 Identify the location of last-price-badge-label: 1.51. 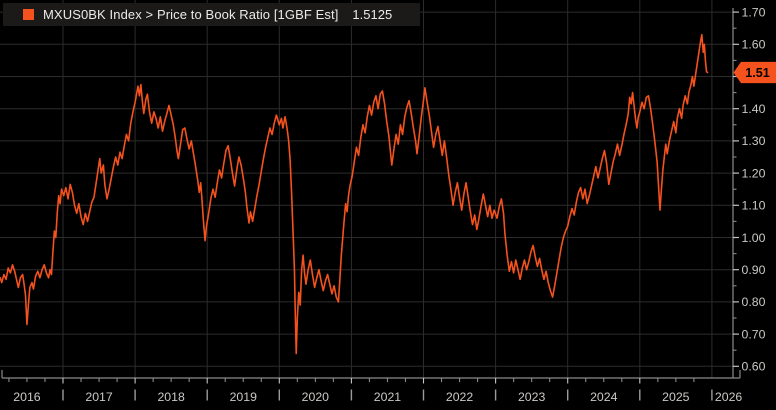
(757, 73).